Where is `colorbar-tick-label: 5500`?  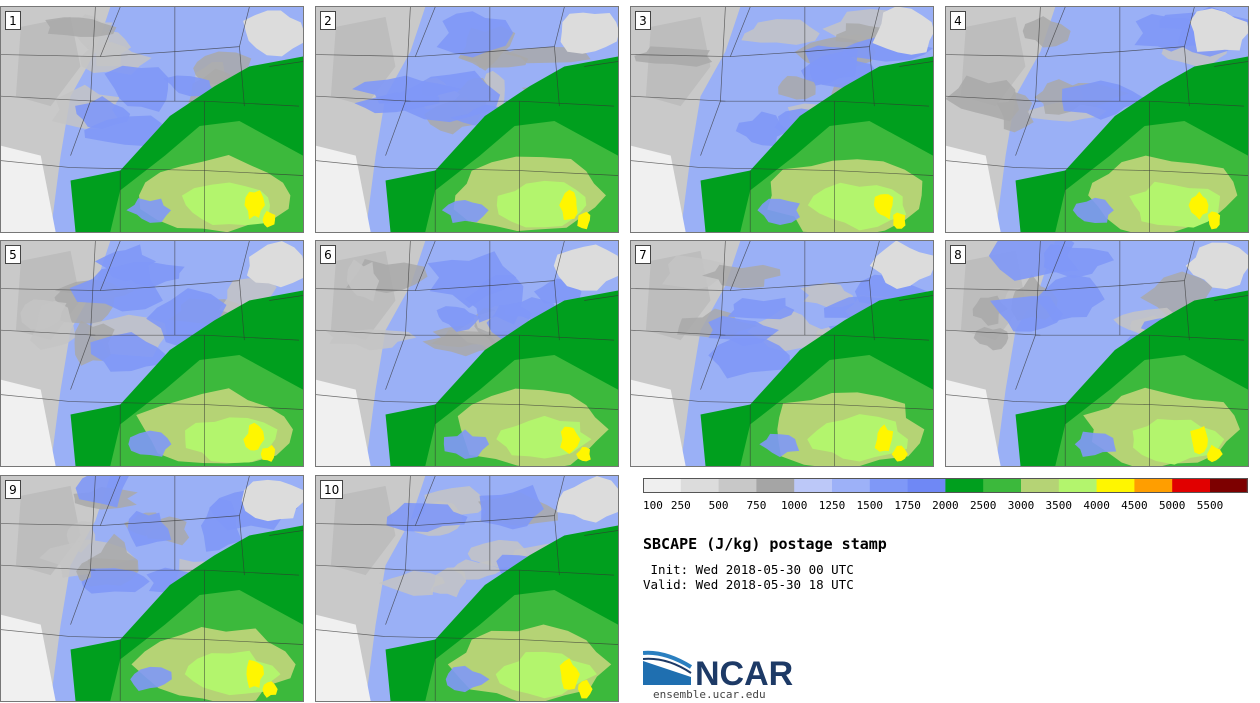 colorbar-tick-label: 5500 is located at coordinates (1210, 505).